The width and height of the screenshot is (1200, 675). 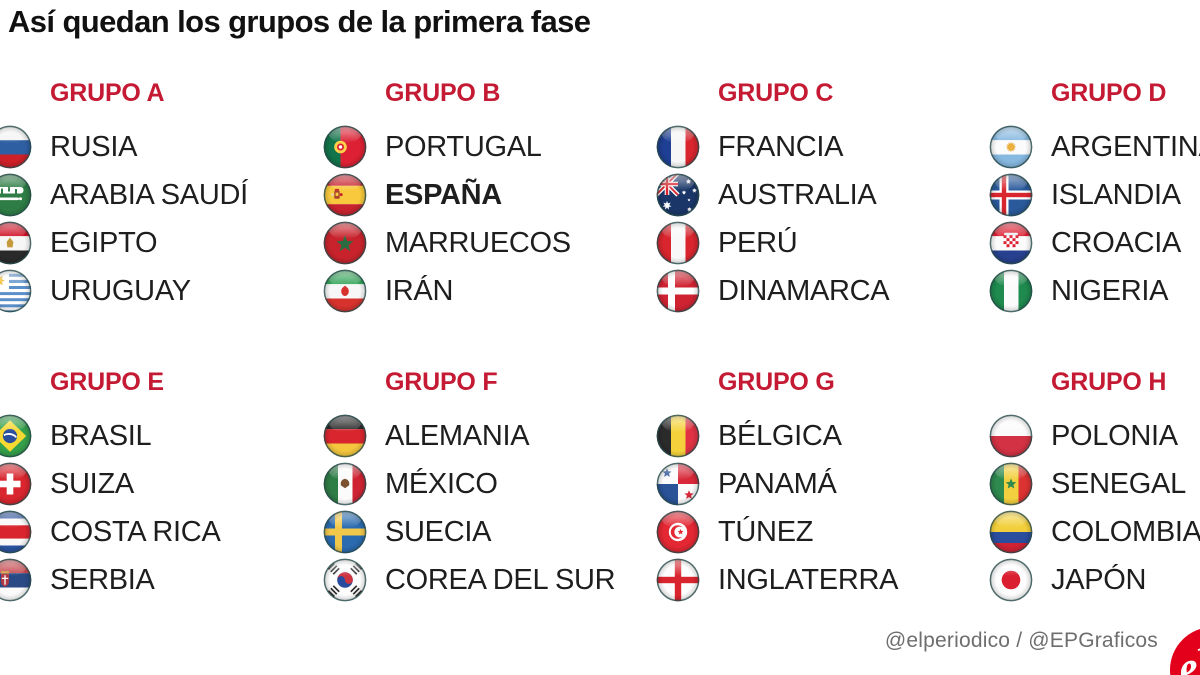 I want to click on russia-flag-icon, so click(x=16, y=147).